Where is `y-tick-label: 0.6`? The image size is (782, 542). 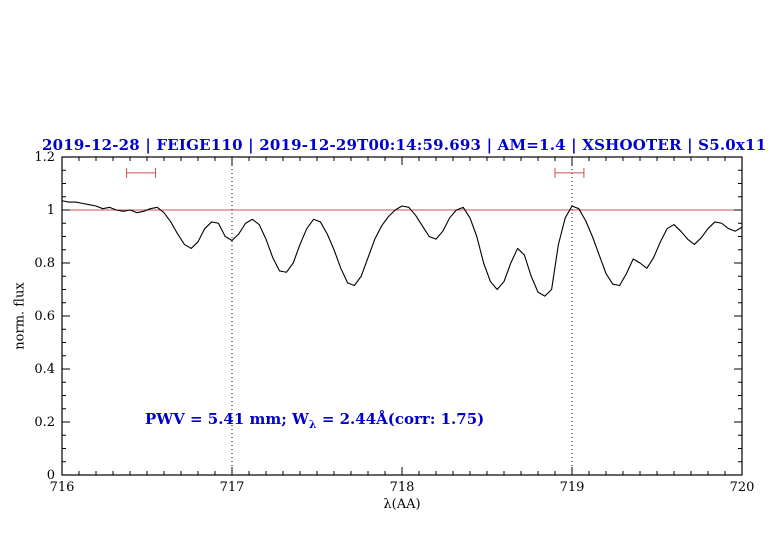
y-tick-label: 0.6 is located at coordinates (44, 316).